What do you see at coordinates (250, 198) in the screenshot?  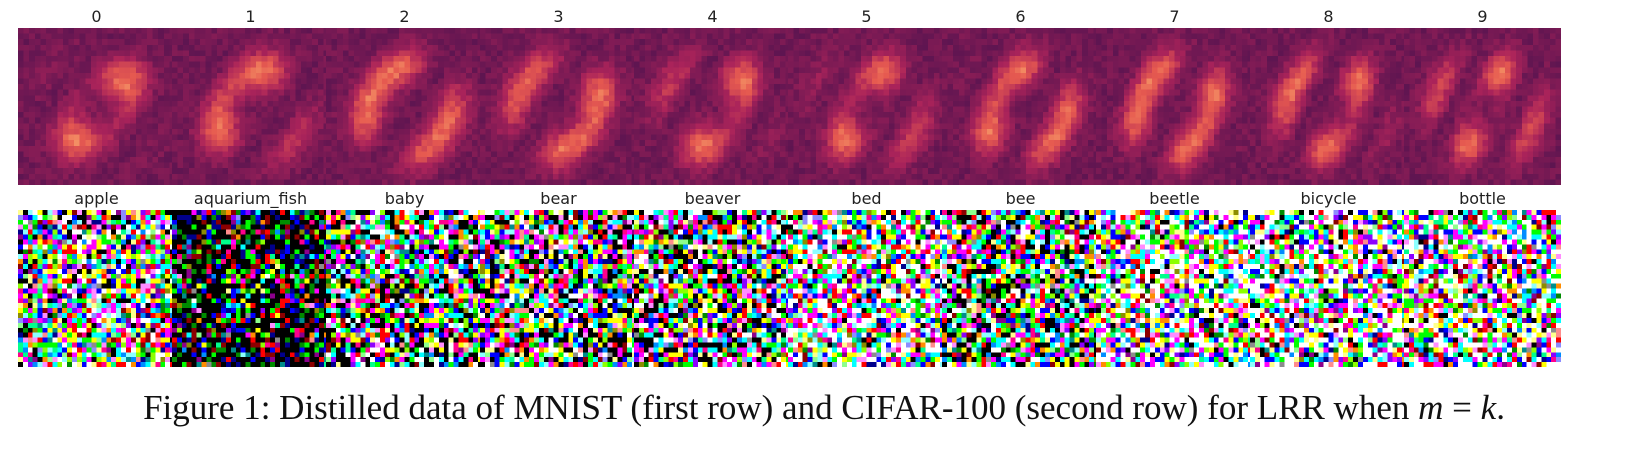 I see `class-label: aquarium_fish` at bounding box center [250, 198].